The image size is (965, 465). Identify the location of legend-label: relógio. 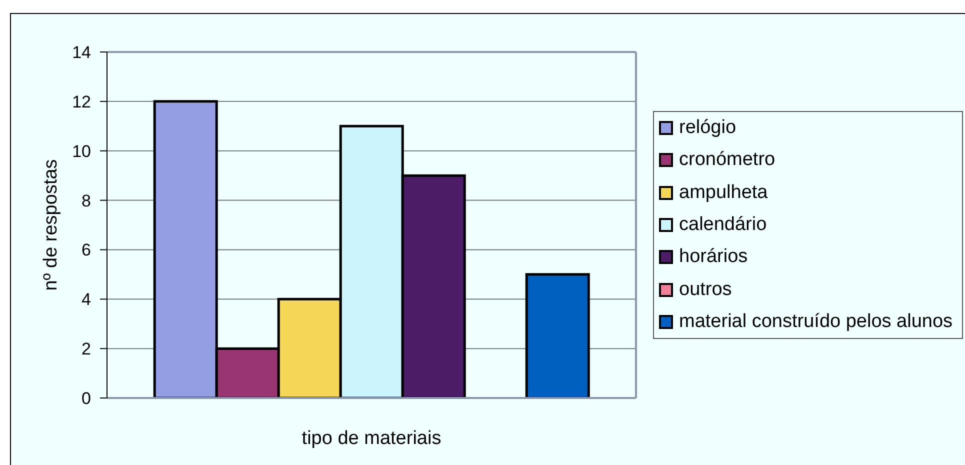
(707, 128).